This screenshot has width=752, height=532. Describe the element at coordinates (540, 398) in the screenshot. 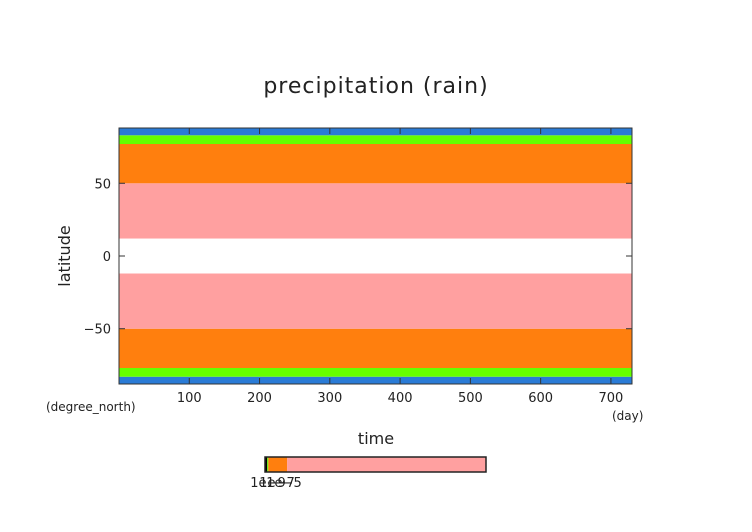

I see `x-tick-label: 600` at that location.